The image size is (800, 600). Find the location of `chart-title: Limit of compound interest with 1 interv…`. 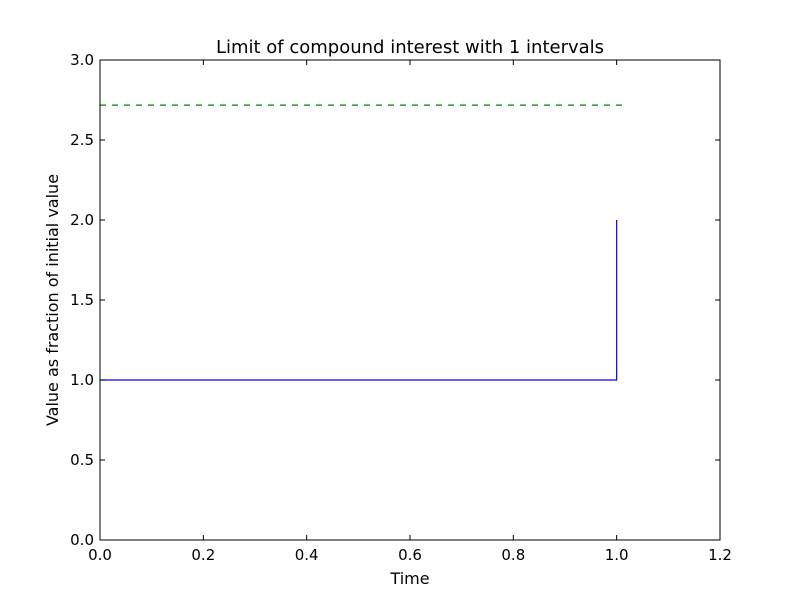

chart-title: Limit of compound interest with 1 interv… is located at coordinates (410, 47).